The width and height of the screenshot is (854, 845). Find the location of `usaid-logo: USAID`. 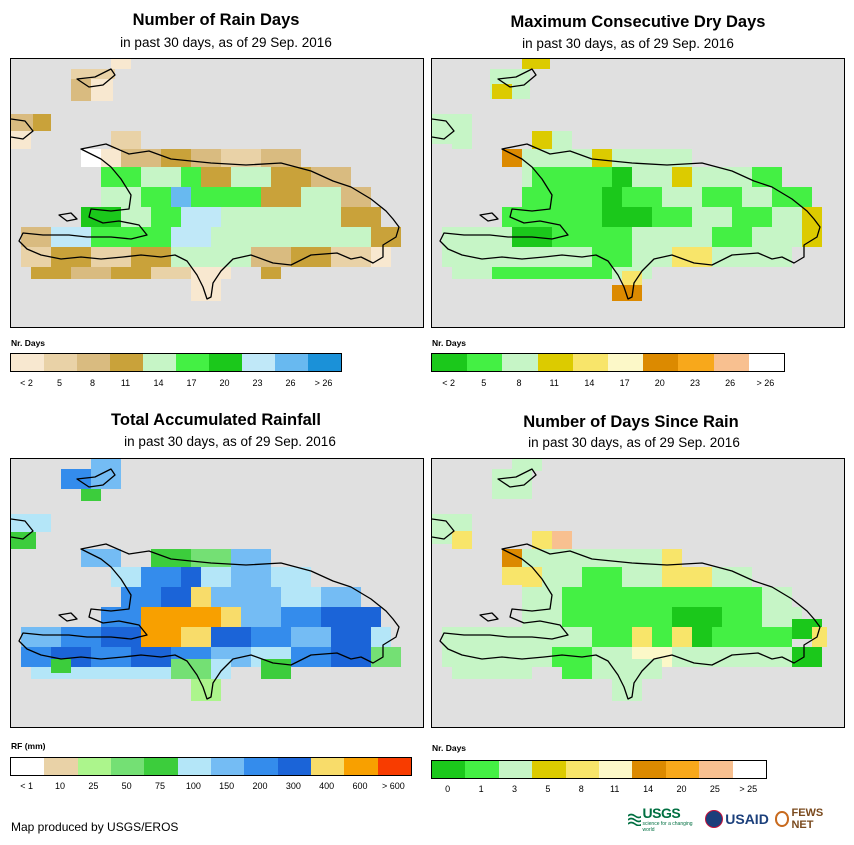

usaid-logo: USAID is located at coordinates (737, 819).